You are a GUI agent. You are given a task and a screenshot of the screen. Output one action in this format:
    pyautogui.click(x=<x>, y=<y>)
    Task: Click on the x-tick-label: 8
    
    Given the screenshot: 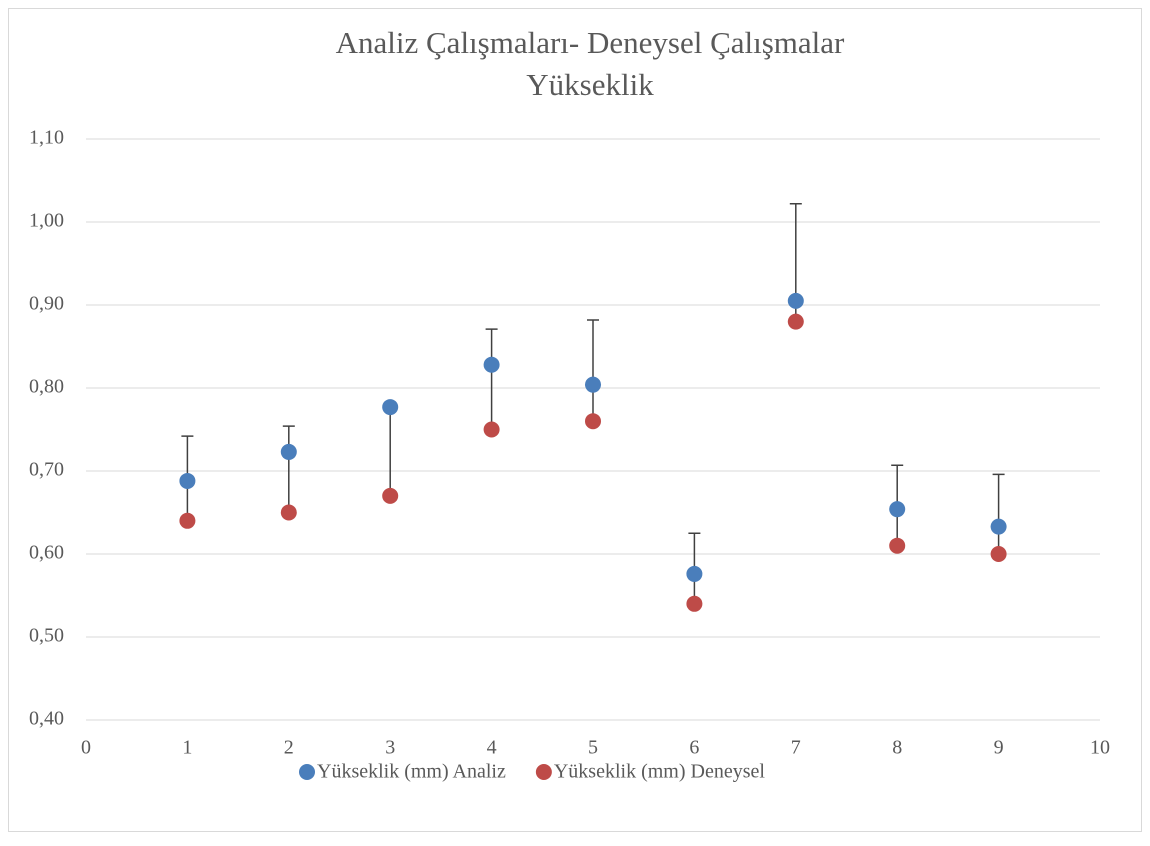 What is the action you would take?
    pyautogui.click(x=897, y=748)
    